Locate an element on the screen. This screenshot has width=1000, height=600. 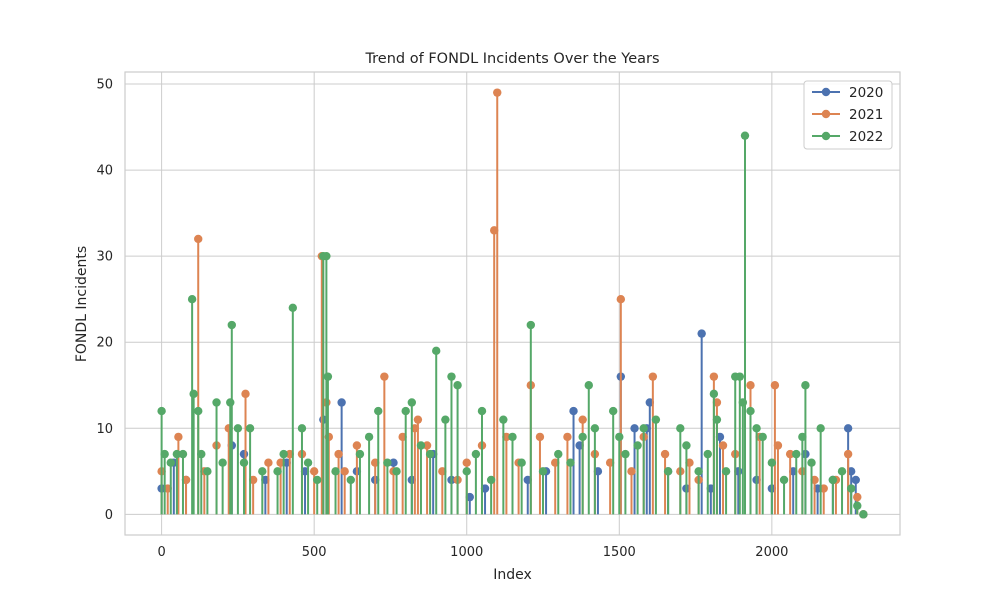
y-tick-label: 30 is located at coordinates (104, 257).